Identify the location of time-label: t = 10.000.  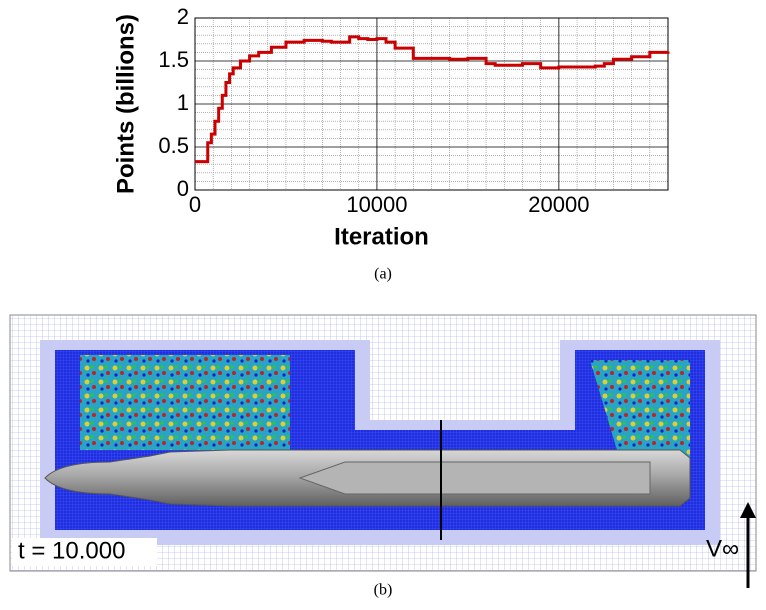
(71, 550).